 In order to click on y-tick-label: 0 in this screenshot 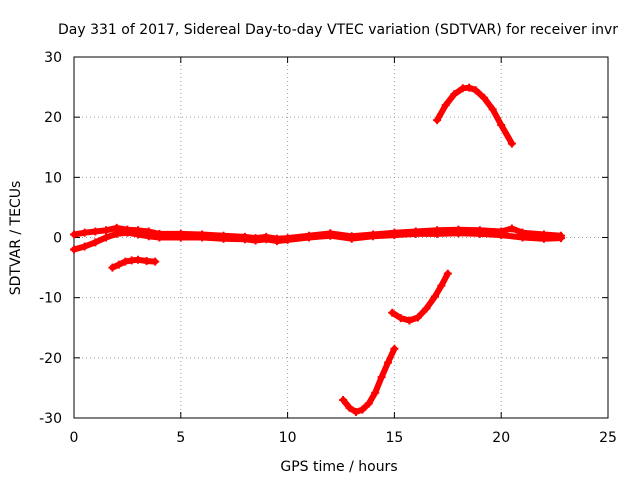, I will do `click(57, 239)`.